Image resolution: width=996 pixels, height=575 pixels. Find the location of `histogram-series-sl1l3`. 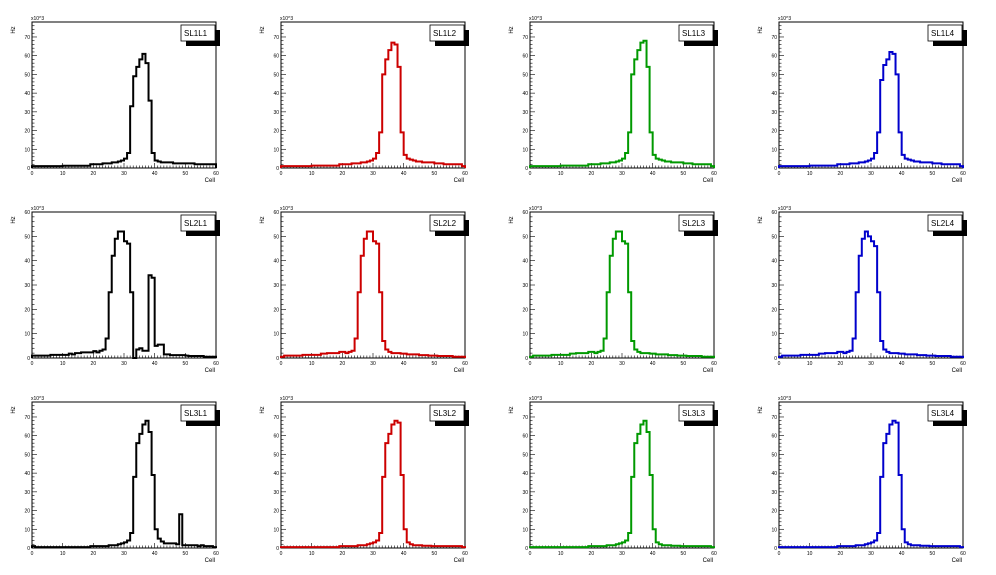

histogram-series-sl1l3 is located at coordinates (622, 103).